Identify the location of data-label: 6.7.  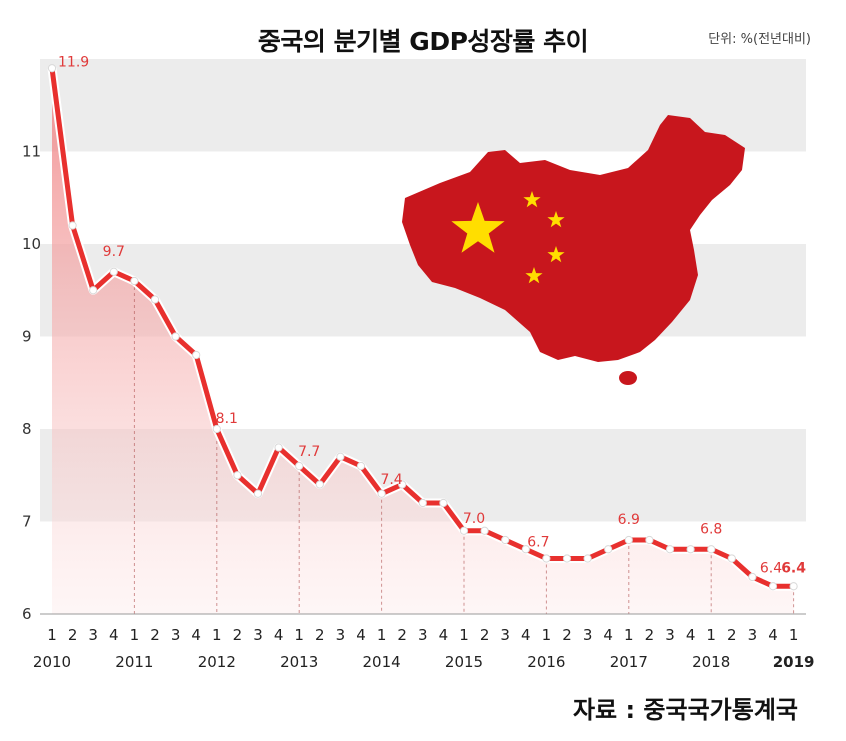
(538, 543).